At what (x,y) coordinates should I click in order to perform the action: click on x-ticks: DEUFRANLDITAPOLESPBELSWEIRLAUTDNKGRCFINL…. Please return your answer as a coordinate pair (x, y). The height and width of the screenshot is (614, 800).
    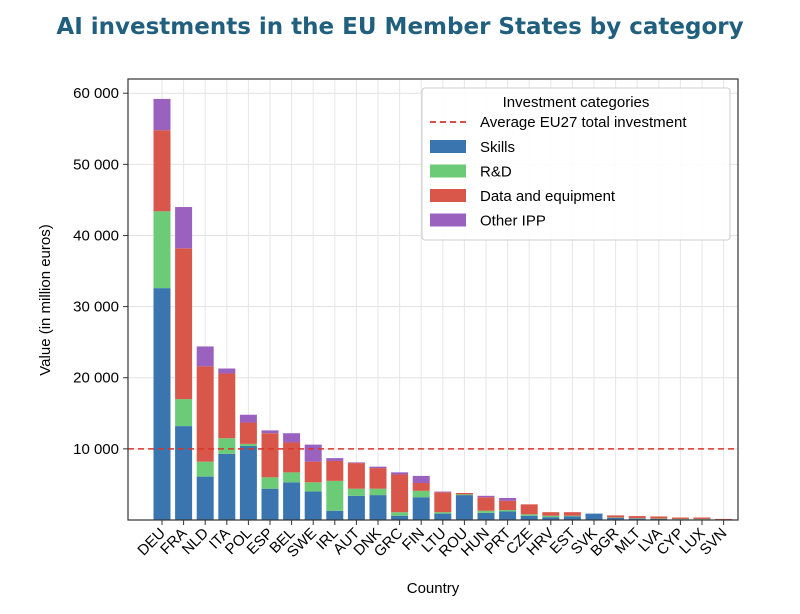
    Looking at the image, I should click on (432, 540).